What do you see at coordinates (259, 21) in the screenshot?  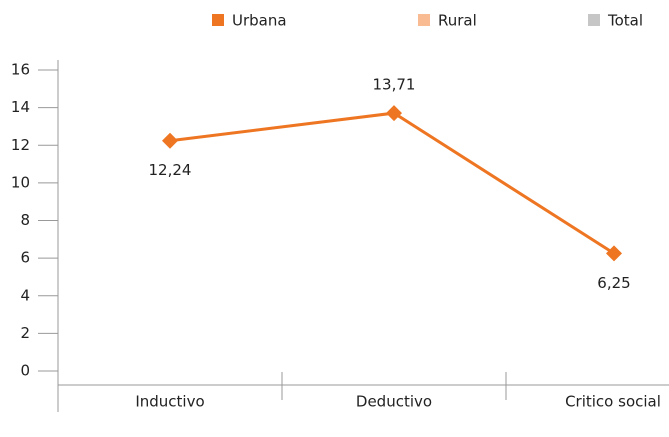 I see `legend-label: Urbana` at bounding box center [259, 21].